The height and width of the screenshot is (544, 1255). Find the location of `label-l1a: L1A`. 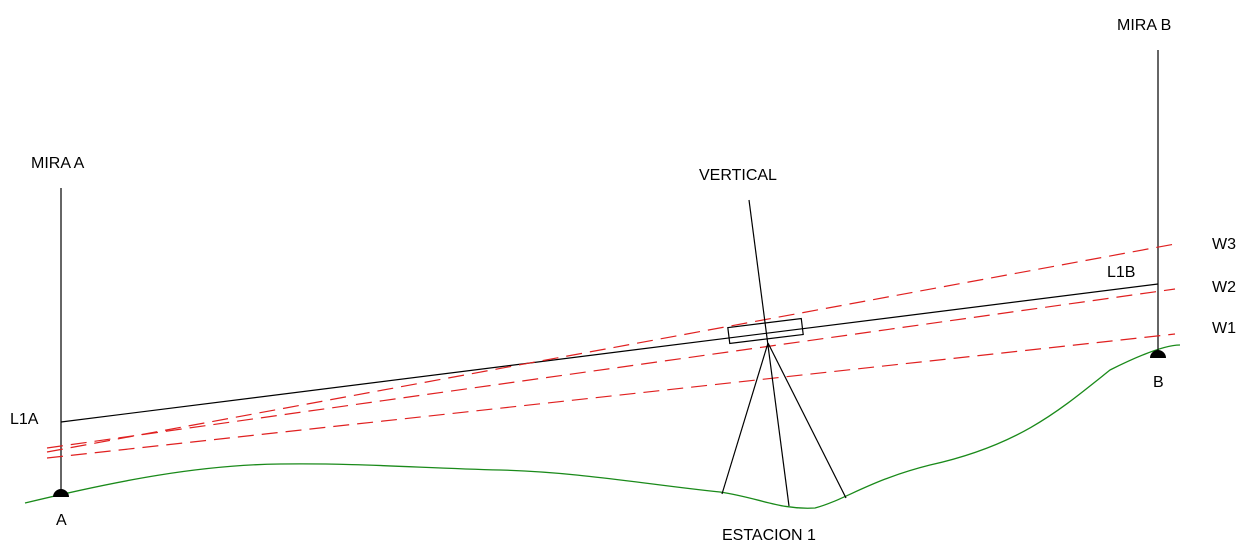

label-l1a: L1A is located at coordinates (24, 419).